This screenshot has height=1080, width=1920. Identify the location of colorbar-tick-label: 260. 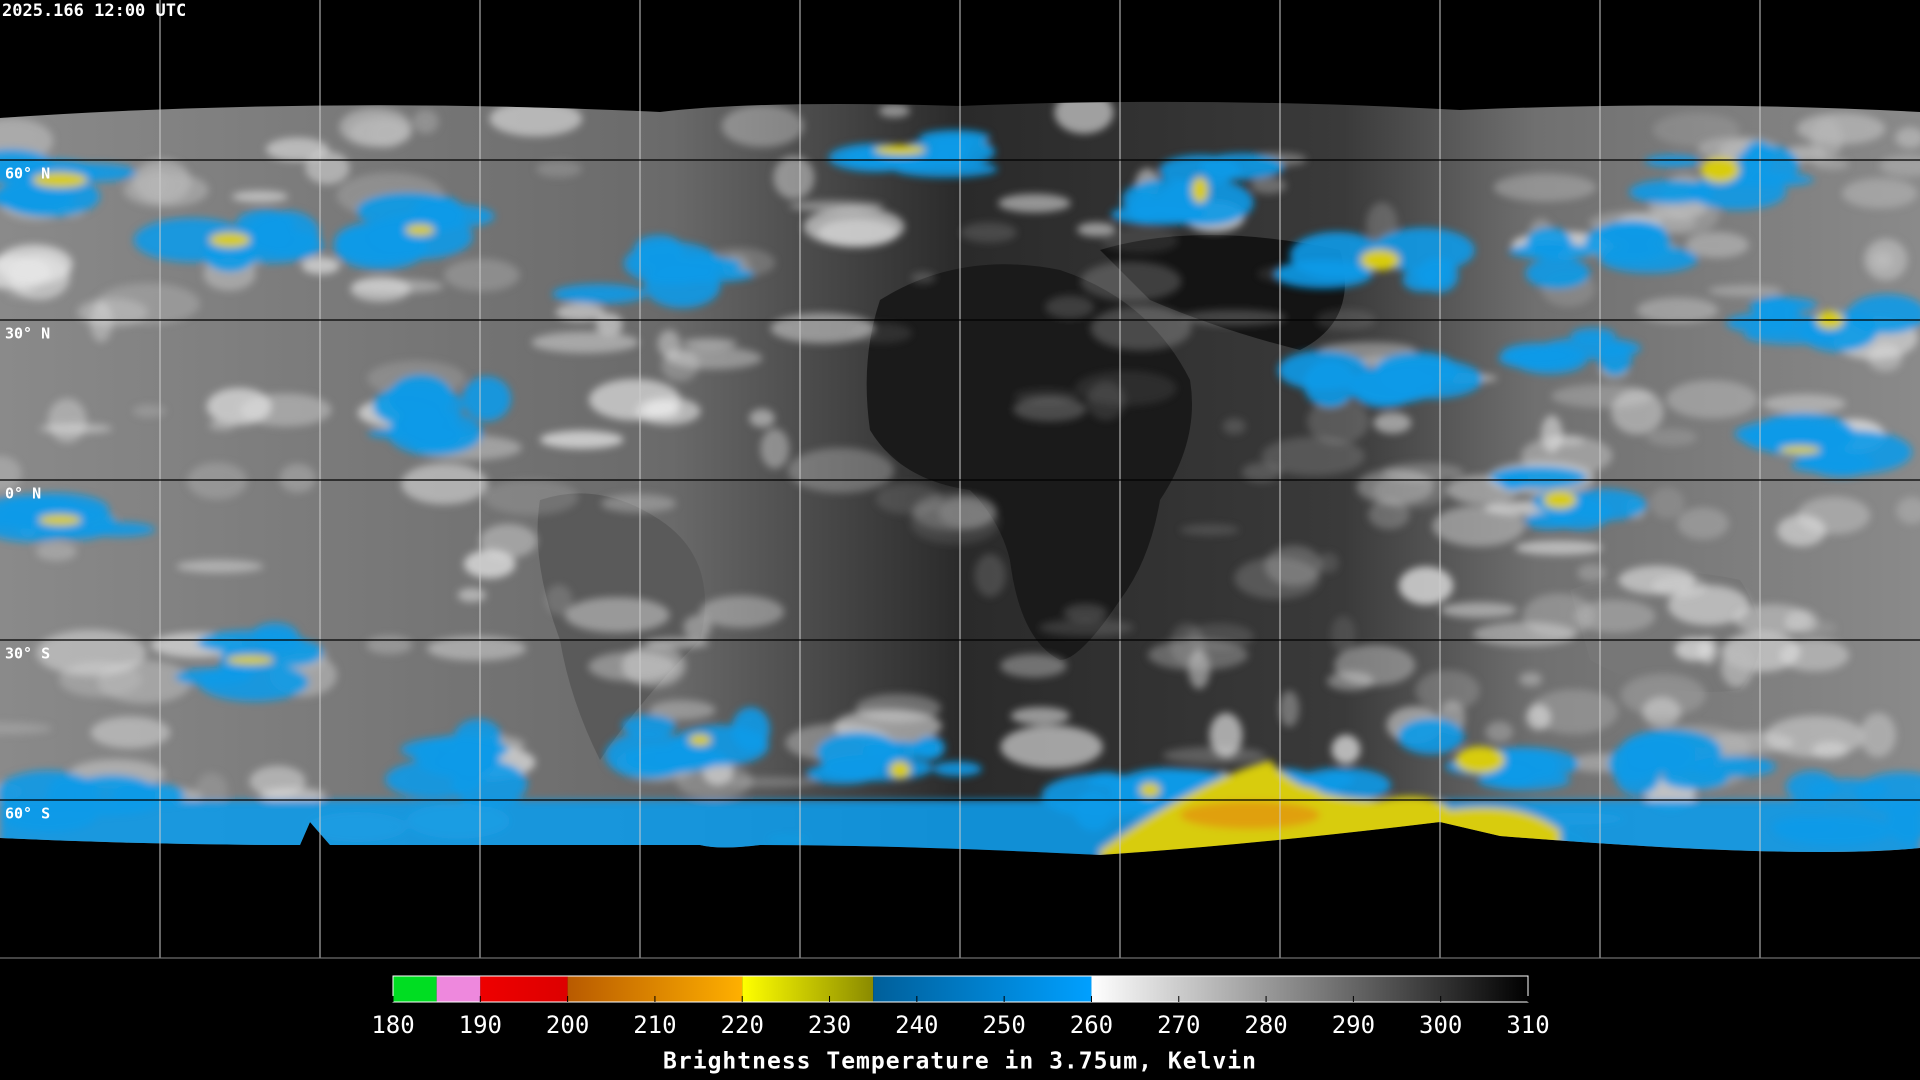
(1091, 1025).